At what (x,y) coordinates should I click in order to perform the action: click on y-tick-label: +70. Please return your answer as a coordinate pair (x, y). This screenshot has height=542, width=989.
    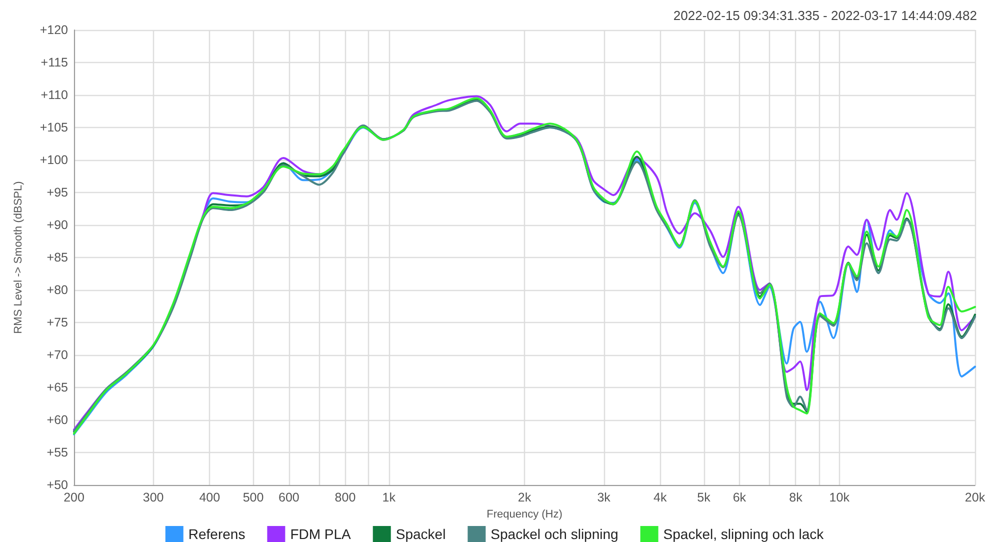
    Looking at the image, I should click on (57, 355).